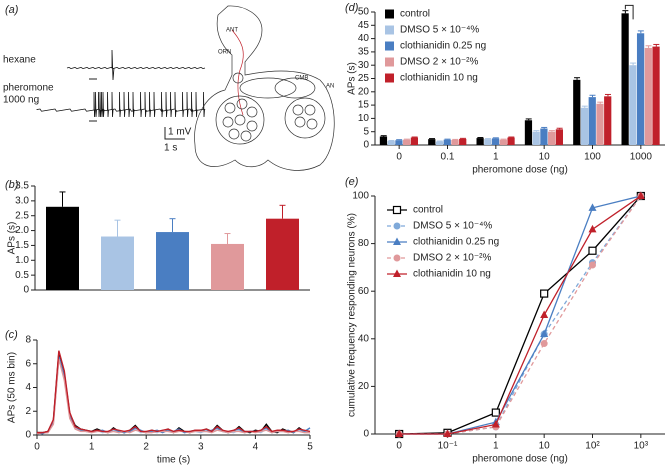 The image size is (667, 469). I want to click on x-tick-label: 0.1, so click(448, 157).